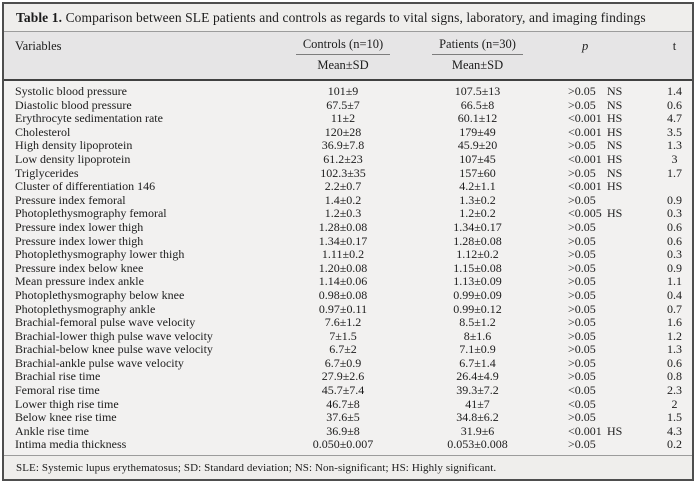  What do you see at coordinates (674, 173) in the screenshot?
I see `t-value-cell: 1.7` at bounding box center [674, 173].